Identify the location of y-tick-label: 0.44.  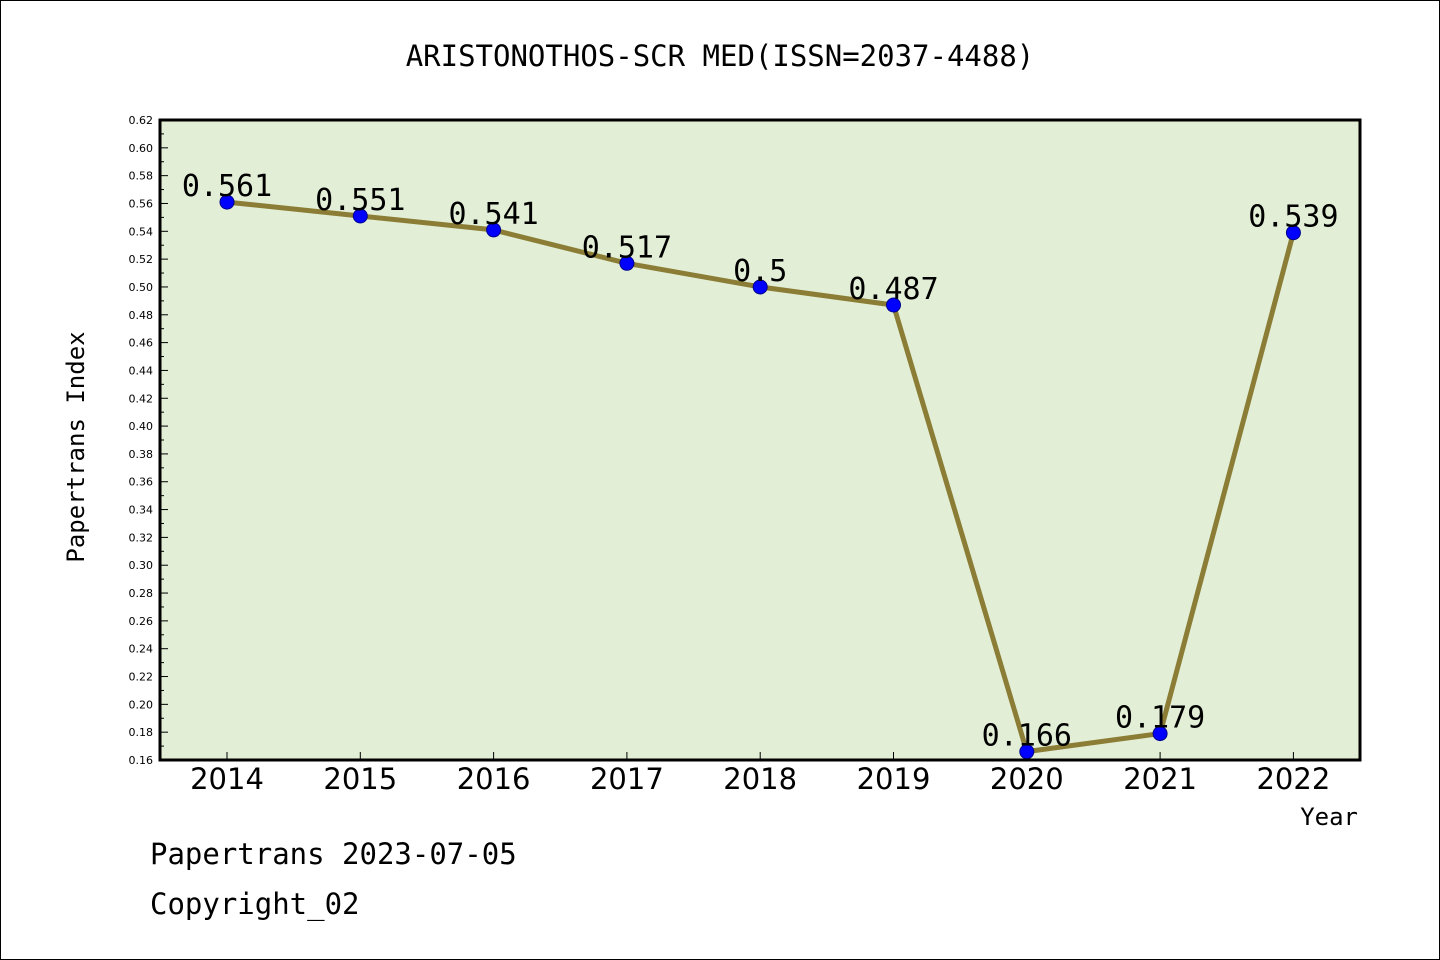
(141, 370).